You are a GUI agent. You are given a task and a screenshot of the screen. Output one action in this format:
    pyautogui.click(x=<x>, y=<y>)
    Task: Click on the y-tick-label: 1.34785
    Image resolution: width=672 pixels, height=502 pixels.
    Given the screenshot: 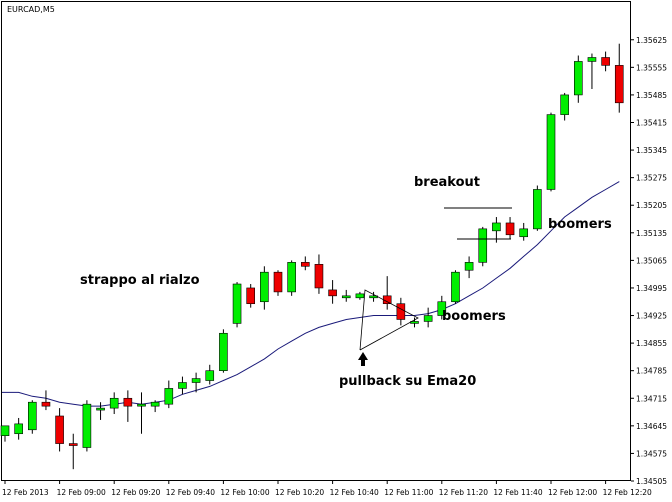 What is the action you would take?
    pyautogui.click(x=651, y=371)
    